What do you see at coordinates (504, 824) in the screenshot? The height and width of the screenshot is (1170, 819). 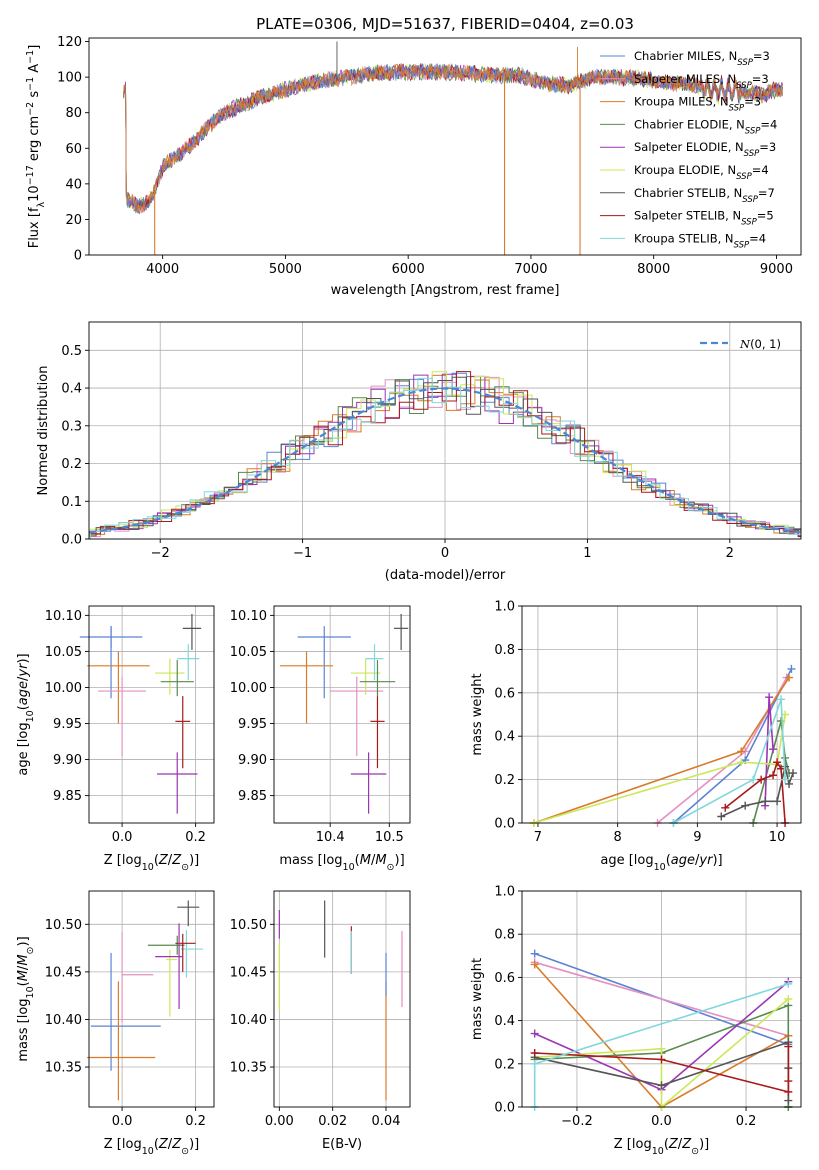 I see `y-tick-label: 0.0` at bounding box center [504, 824].